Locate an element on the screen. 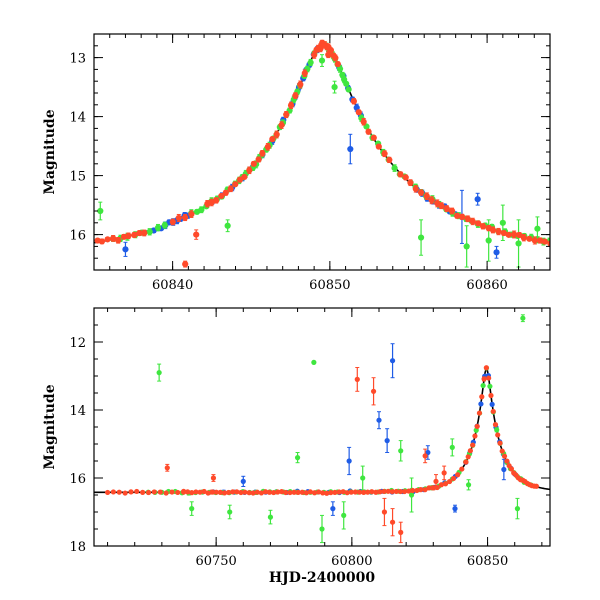 This screenshot has height=600, width=600. y-tick-label: 15 is located at coordinates (77, 177).